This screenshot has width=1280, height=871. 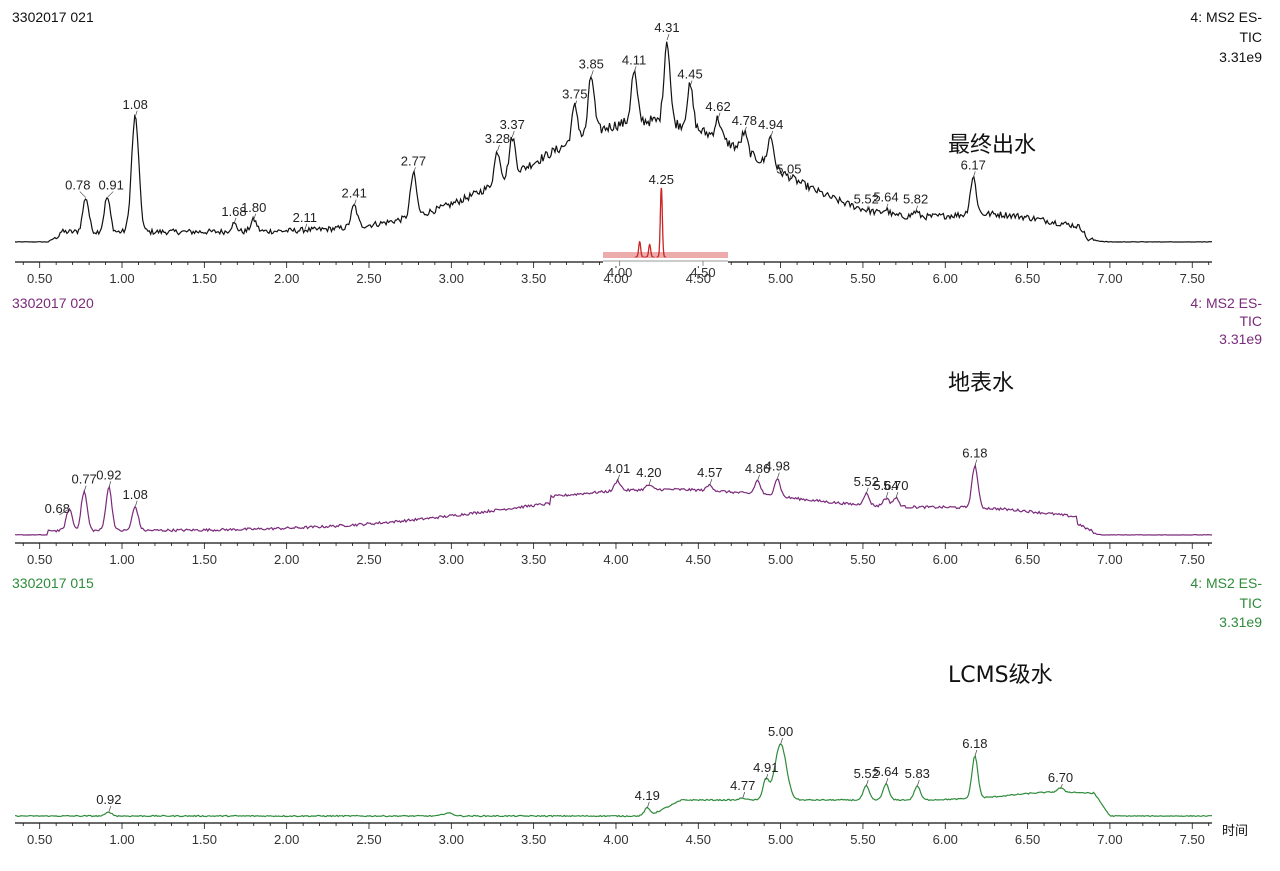 I want to click on x-tick-label: 2.00, so click(x=286, y=559).